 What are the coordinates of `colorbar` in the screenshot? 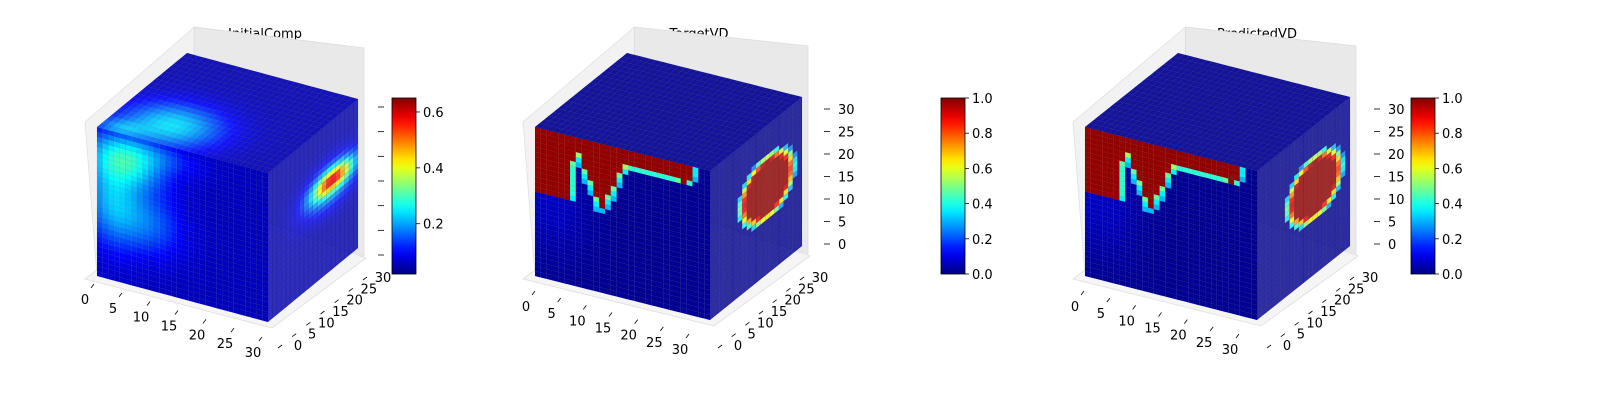 It's located at (953, 186).